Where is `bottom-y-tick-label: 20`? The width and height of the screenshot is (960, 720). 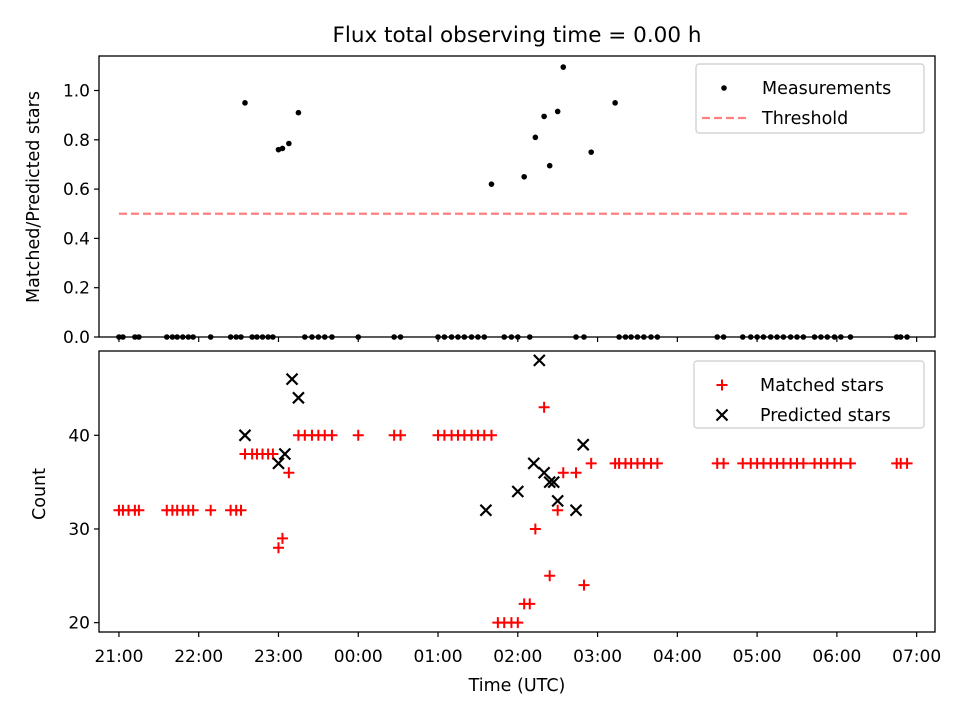
bottom-y-tick-label: 20 is located at coordinates (79, 624).